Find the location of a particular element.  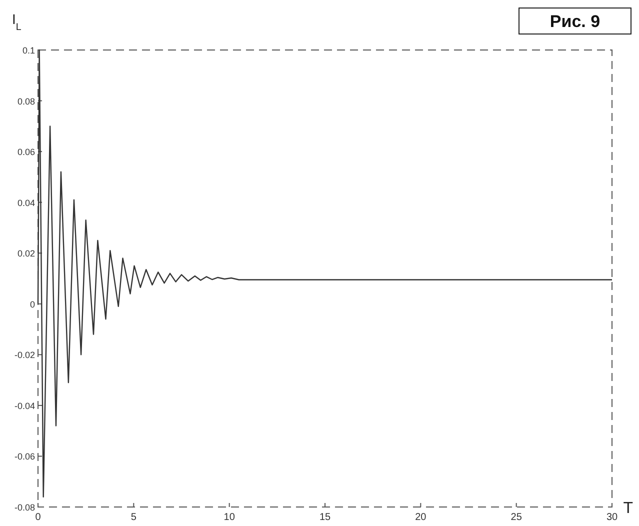

x-tick-label: 10 is located at coordinates (230, 517).